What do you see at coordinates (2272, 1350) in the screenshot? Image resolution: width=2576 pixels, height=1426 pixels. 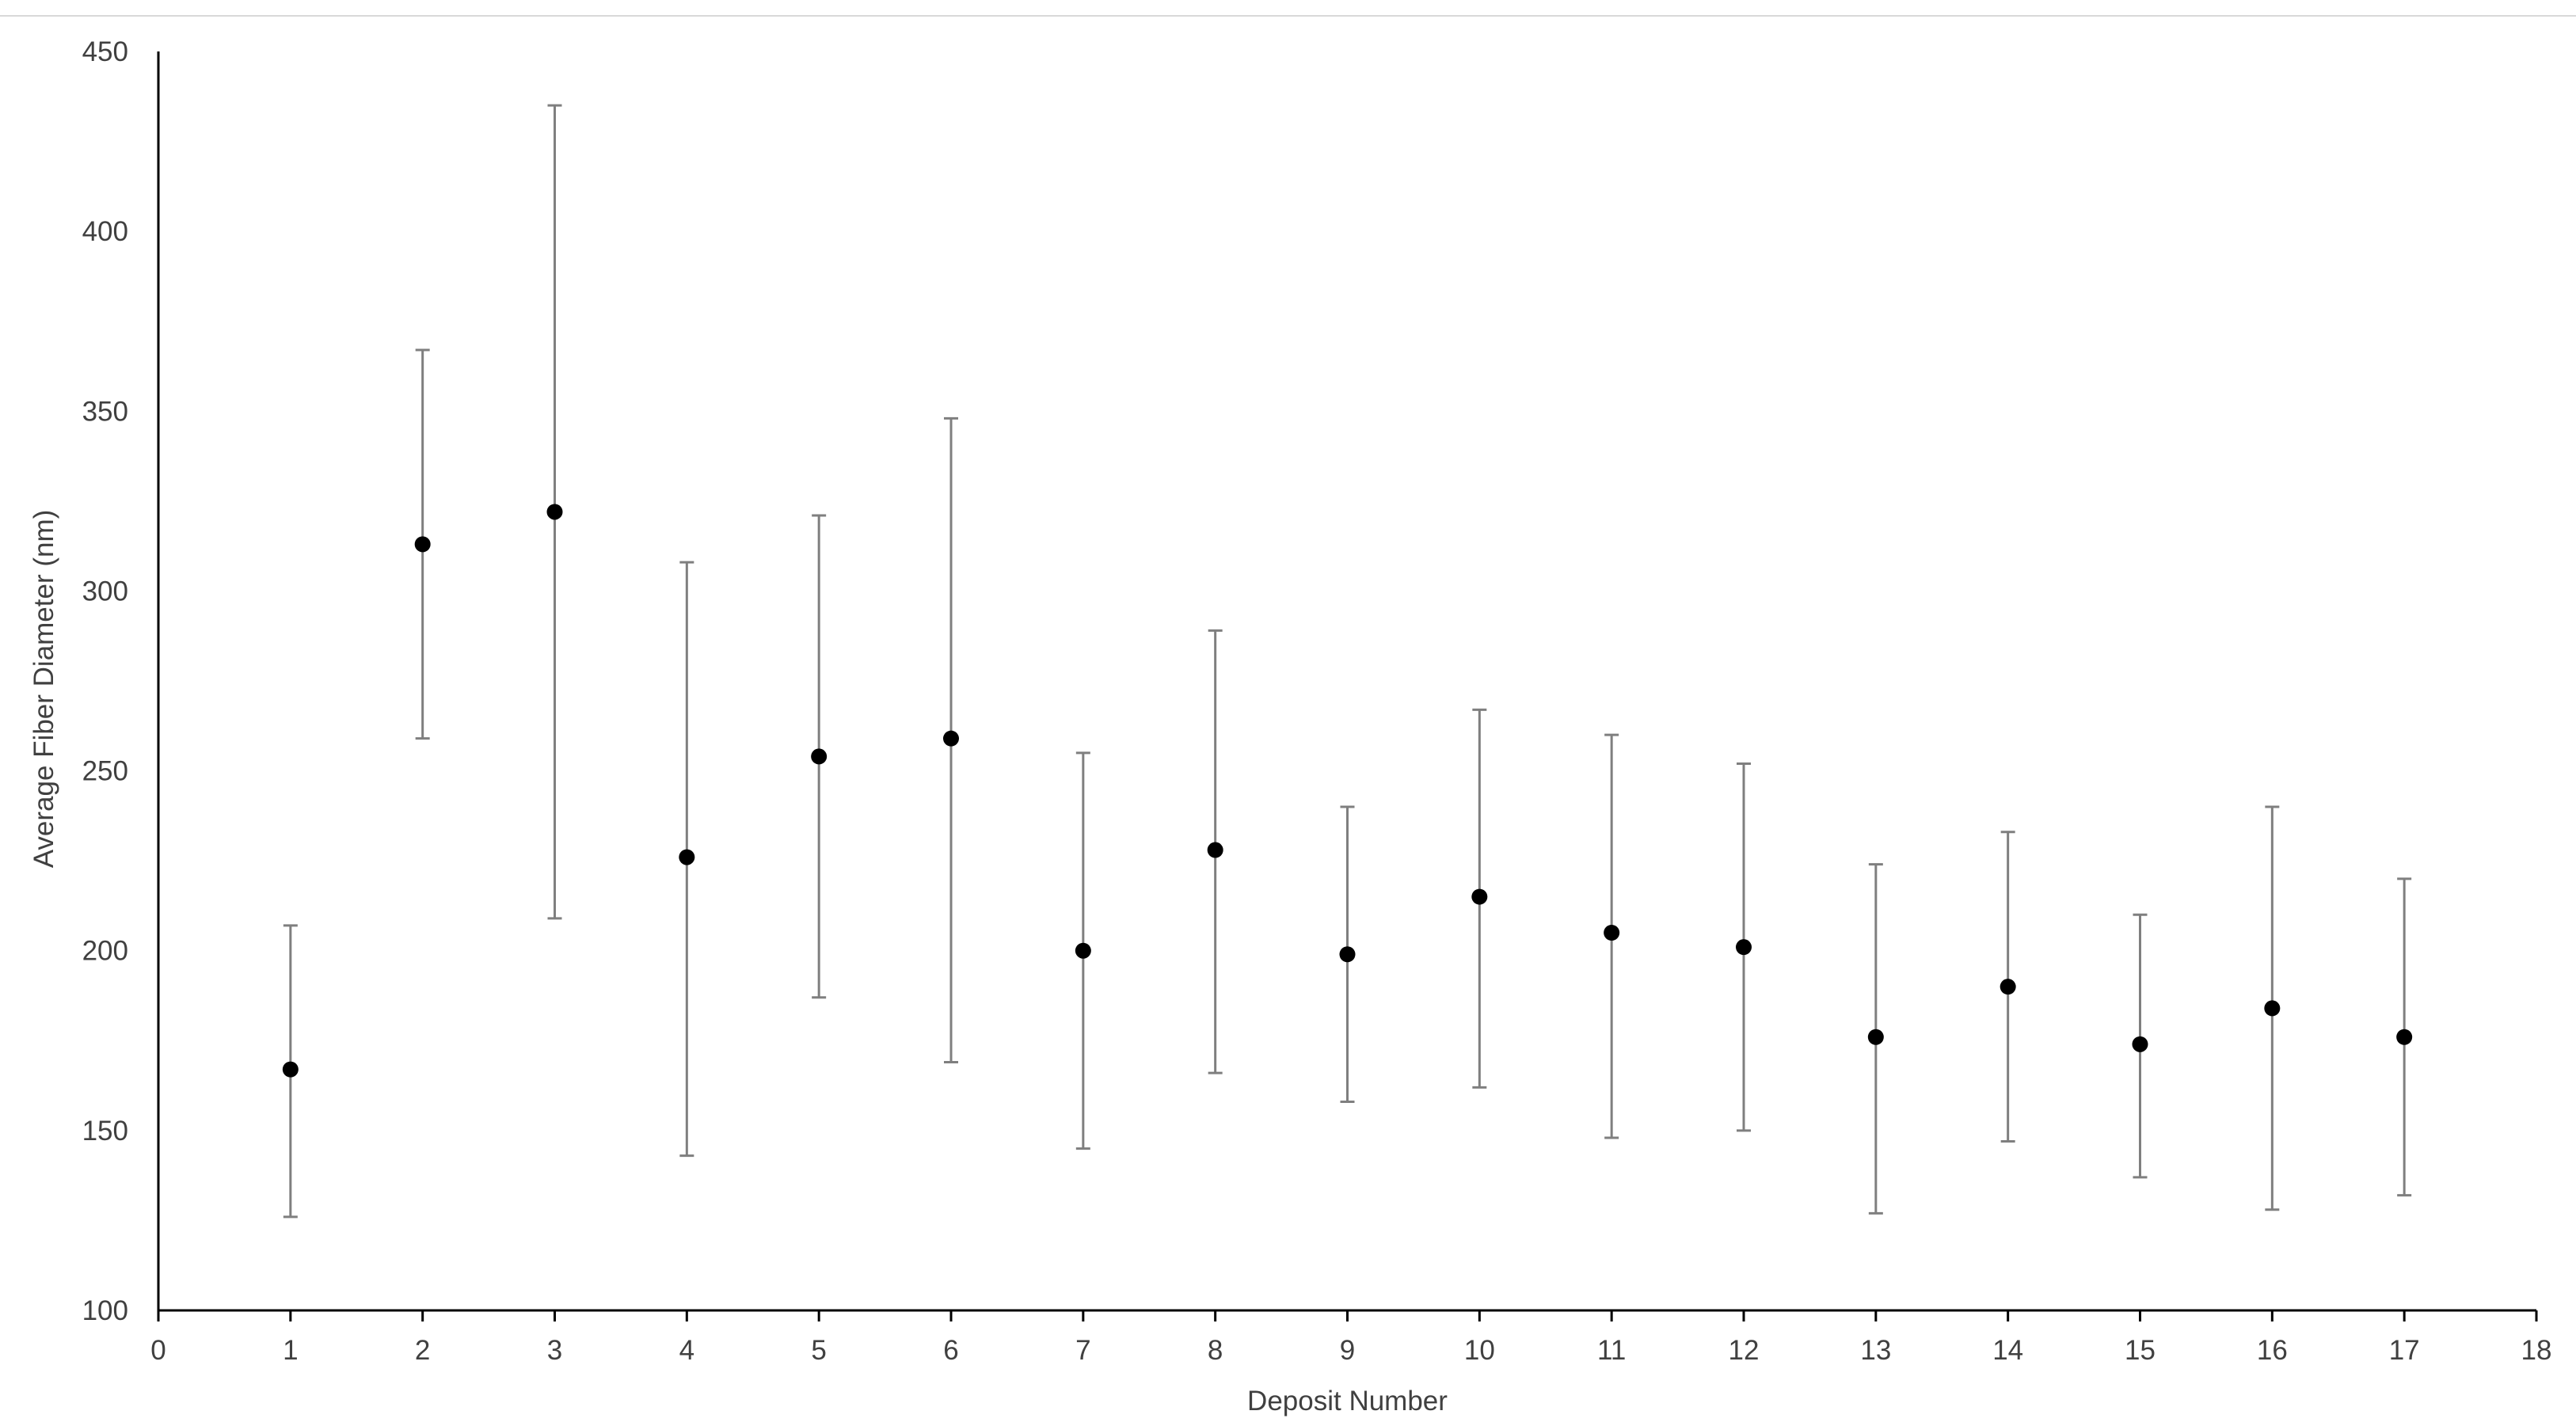 I see `x-tick-label: 16` at bounding box center [2272, 1350].